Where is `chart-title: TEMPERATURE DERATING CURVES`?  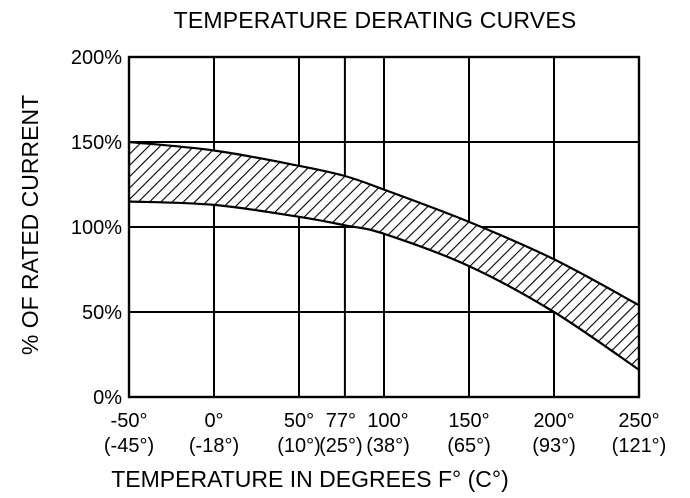
chart-title: TEMPERATURE DERATING CURVES is located at coordinates (375, 20).